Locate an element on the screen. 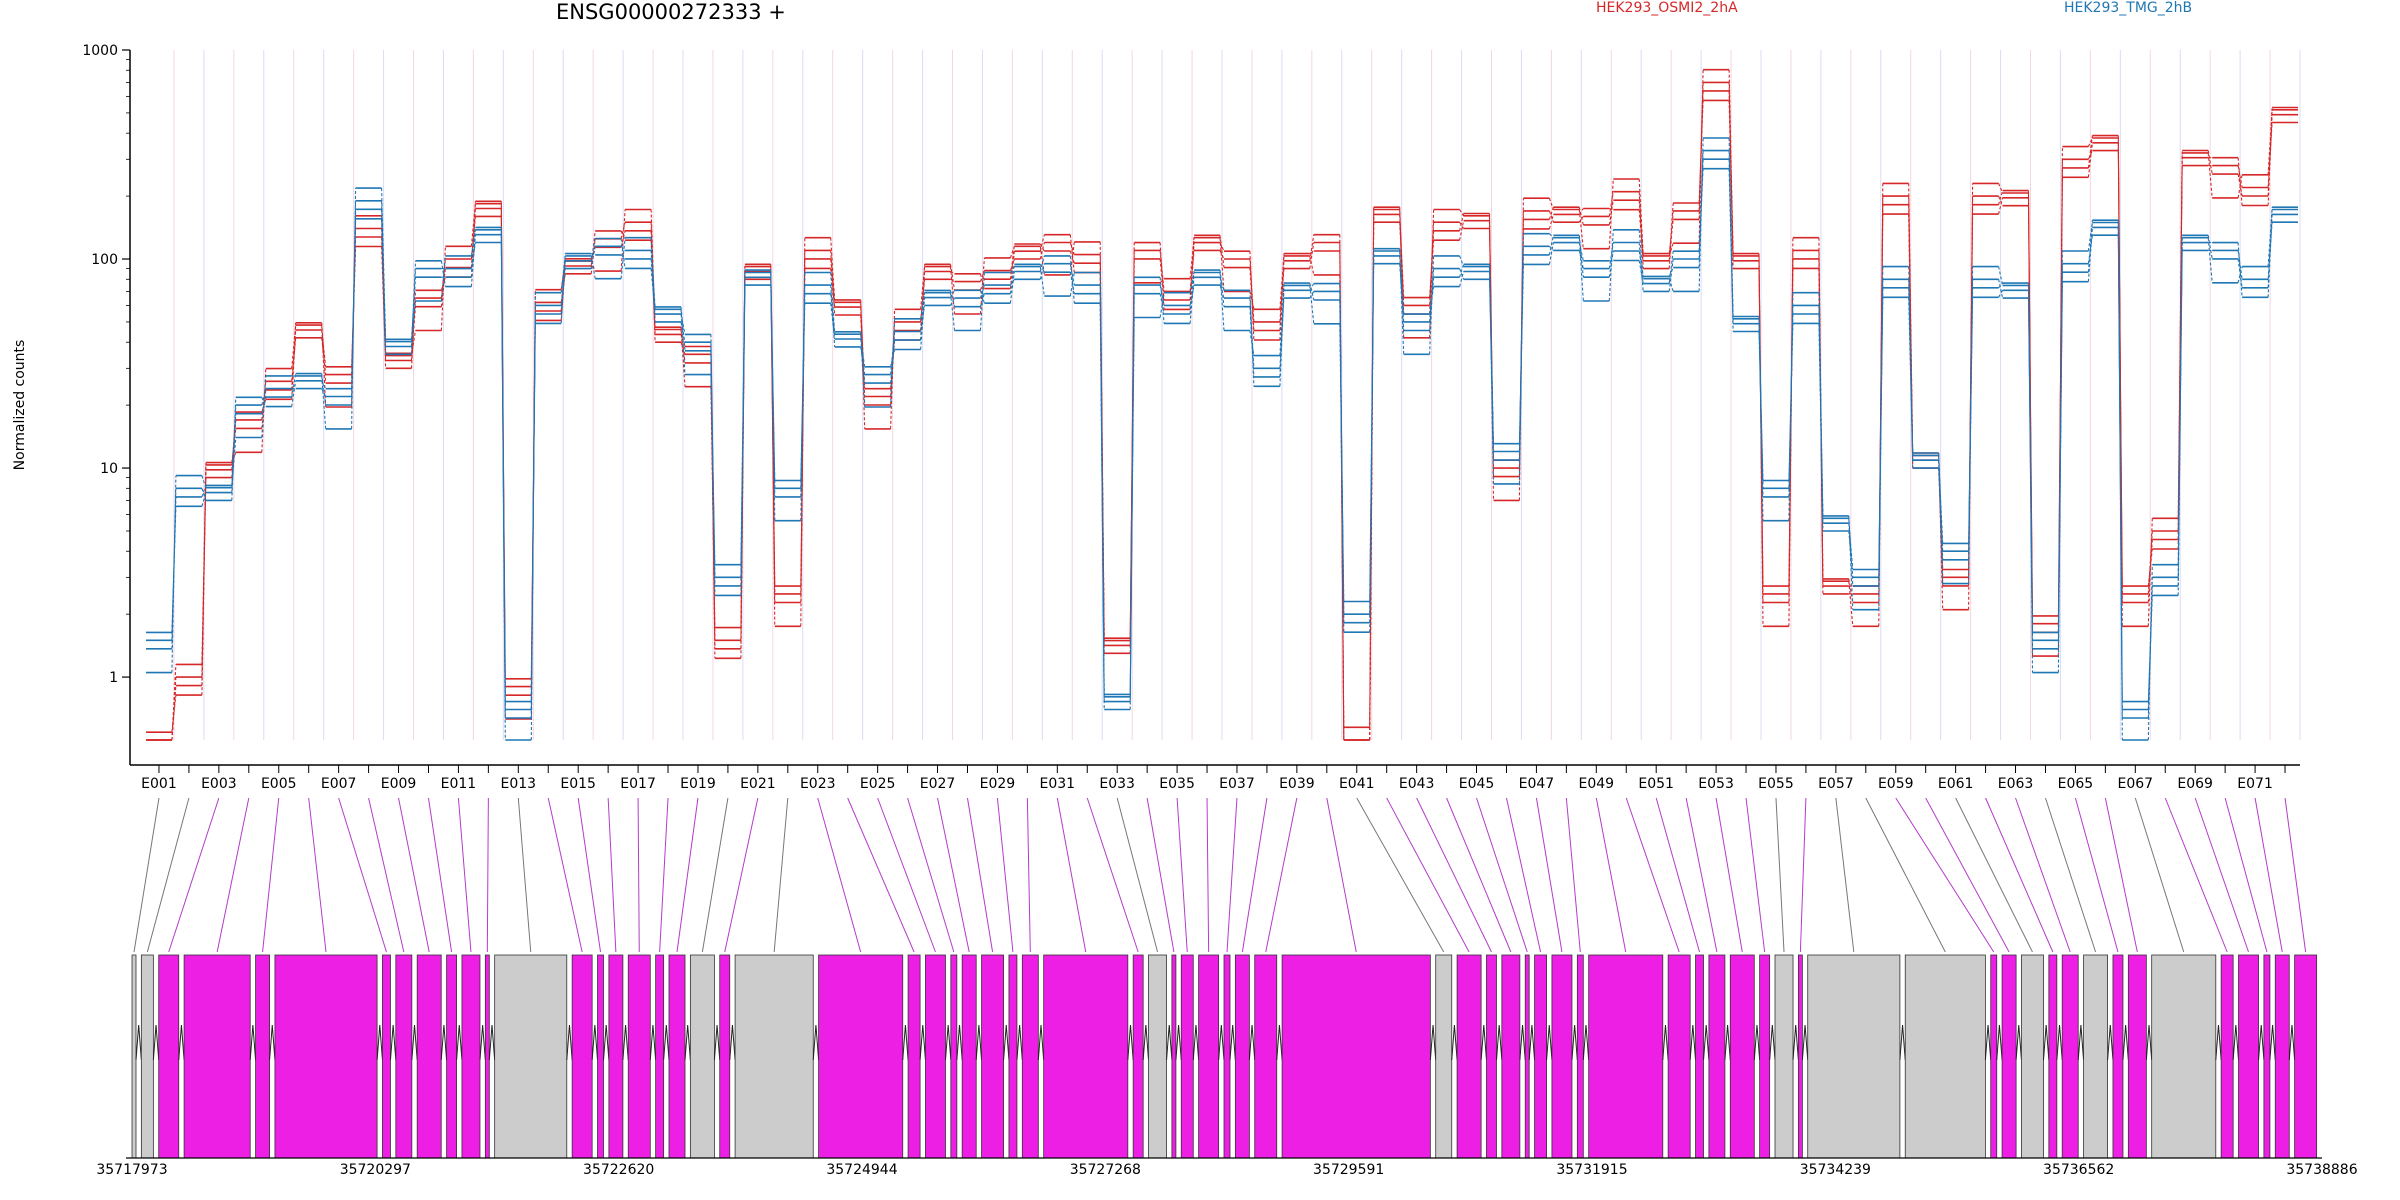 This screenshot has height=1200, width=2400. x-tick-label: E021 is located at coordinates (758, 784).